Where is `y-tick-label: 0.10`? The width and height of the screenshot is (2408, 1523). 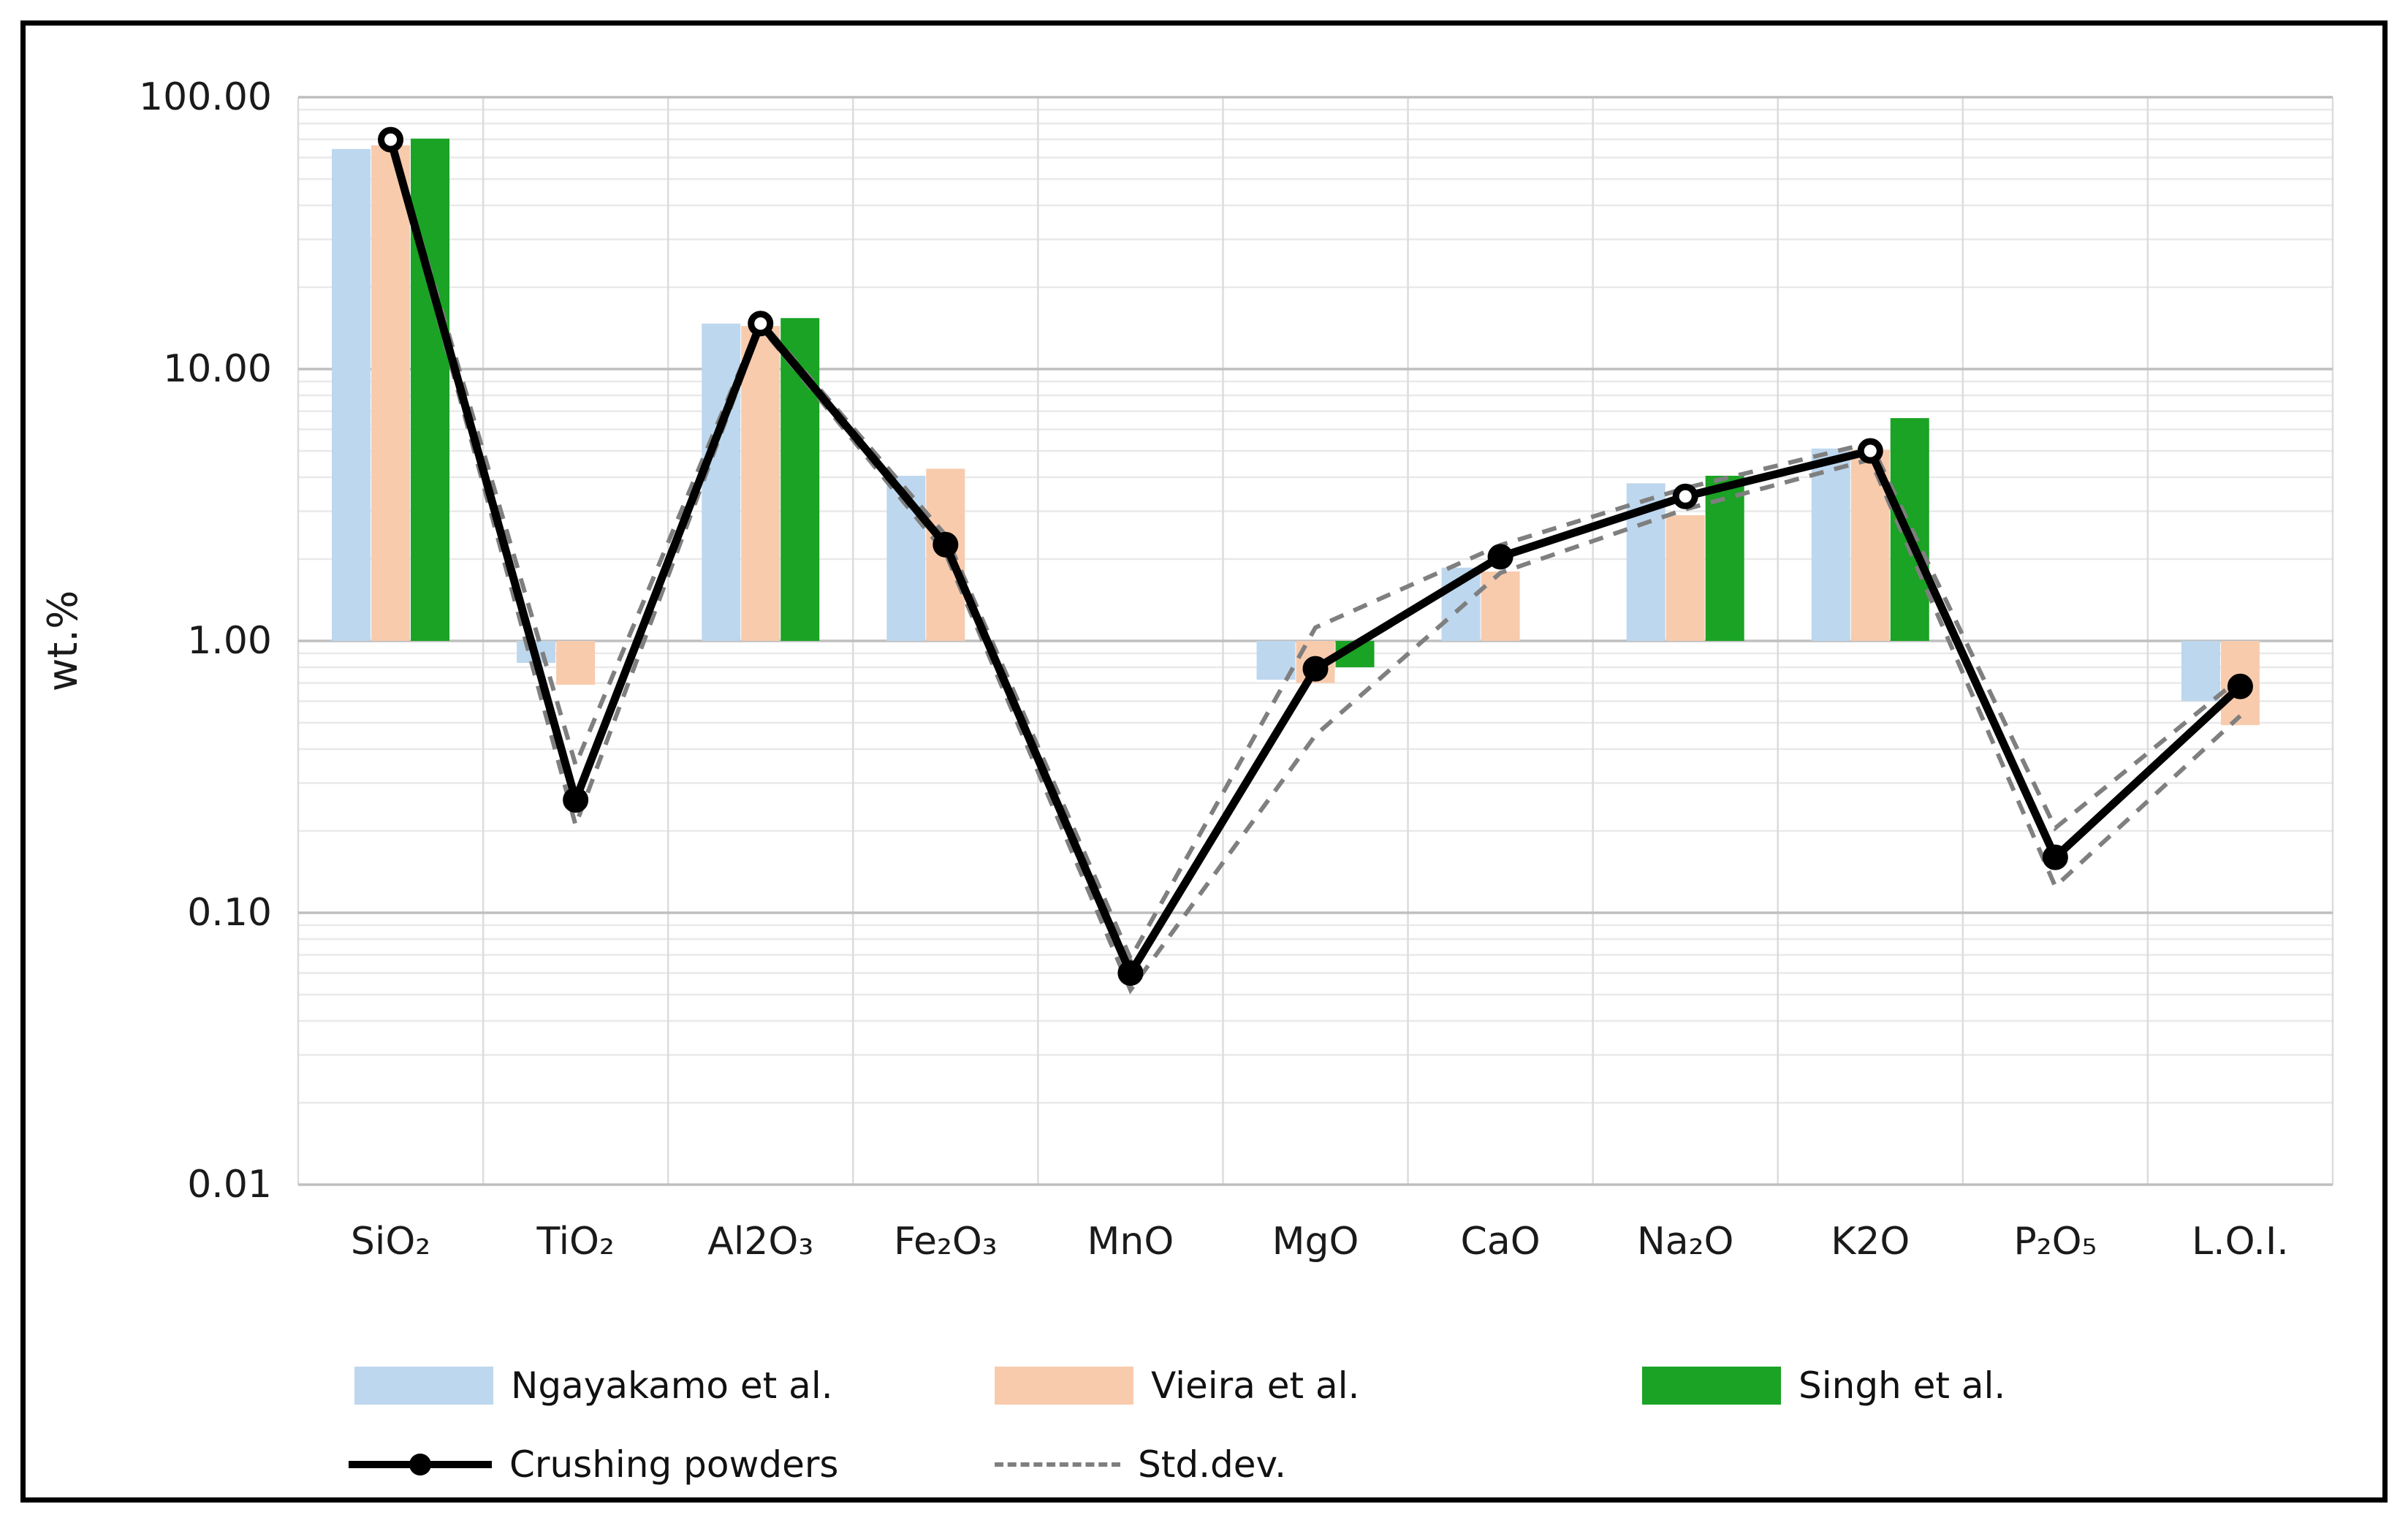 y-tick-label: 0.10 is located at coordinates (229, 913).